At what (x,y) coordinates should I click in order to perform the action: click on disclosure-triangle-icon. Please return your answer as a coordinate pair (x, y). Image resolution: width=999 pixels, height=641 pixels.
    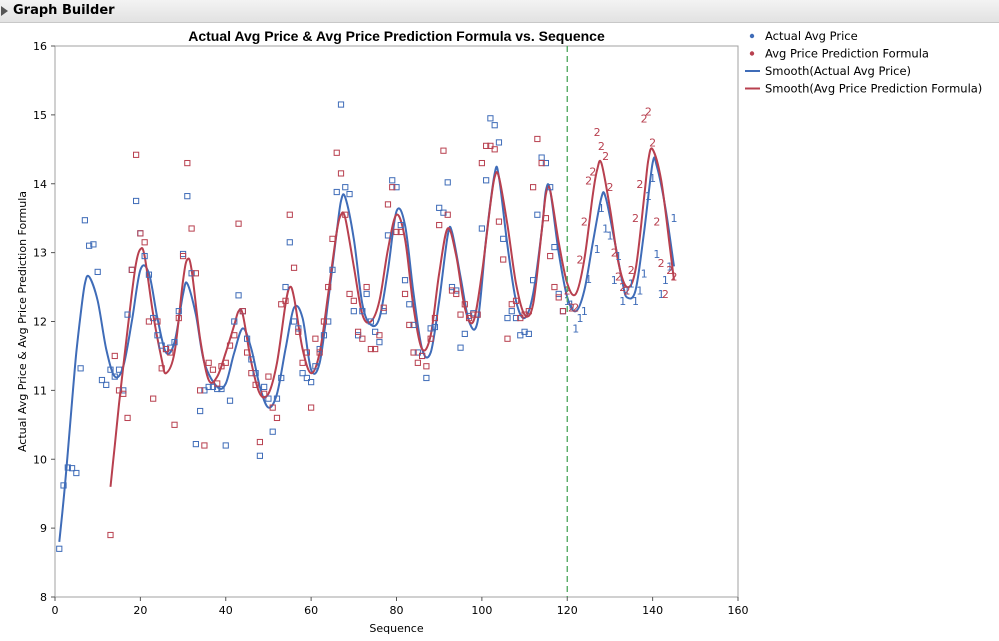
    Looking at the image, I should click on (4, 11).